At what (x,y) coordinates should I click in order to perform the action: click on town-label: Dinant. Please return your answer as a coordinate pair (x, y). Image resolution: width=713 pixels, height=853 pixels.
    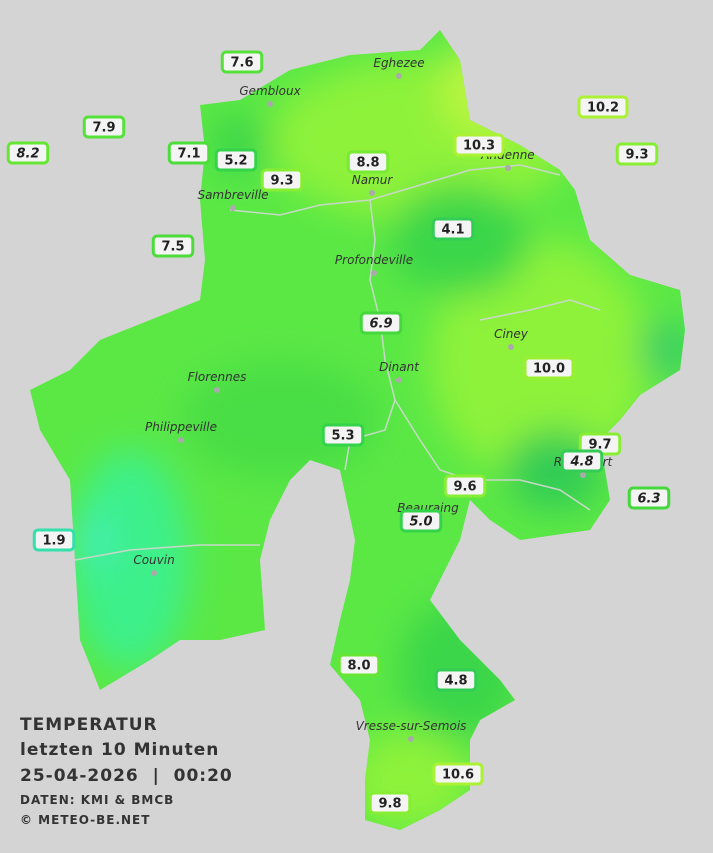
    Looking at the image, I should click on (399, 367).